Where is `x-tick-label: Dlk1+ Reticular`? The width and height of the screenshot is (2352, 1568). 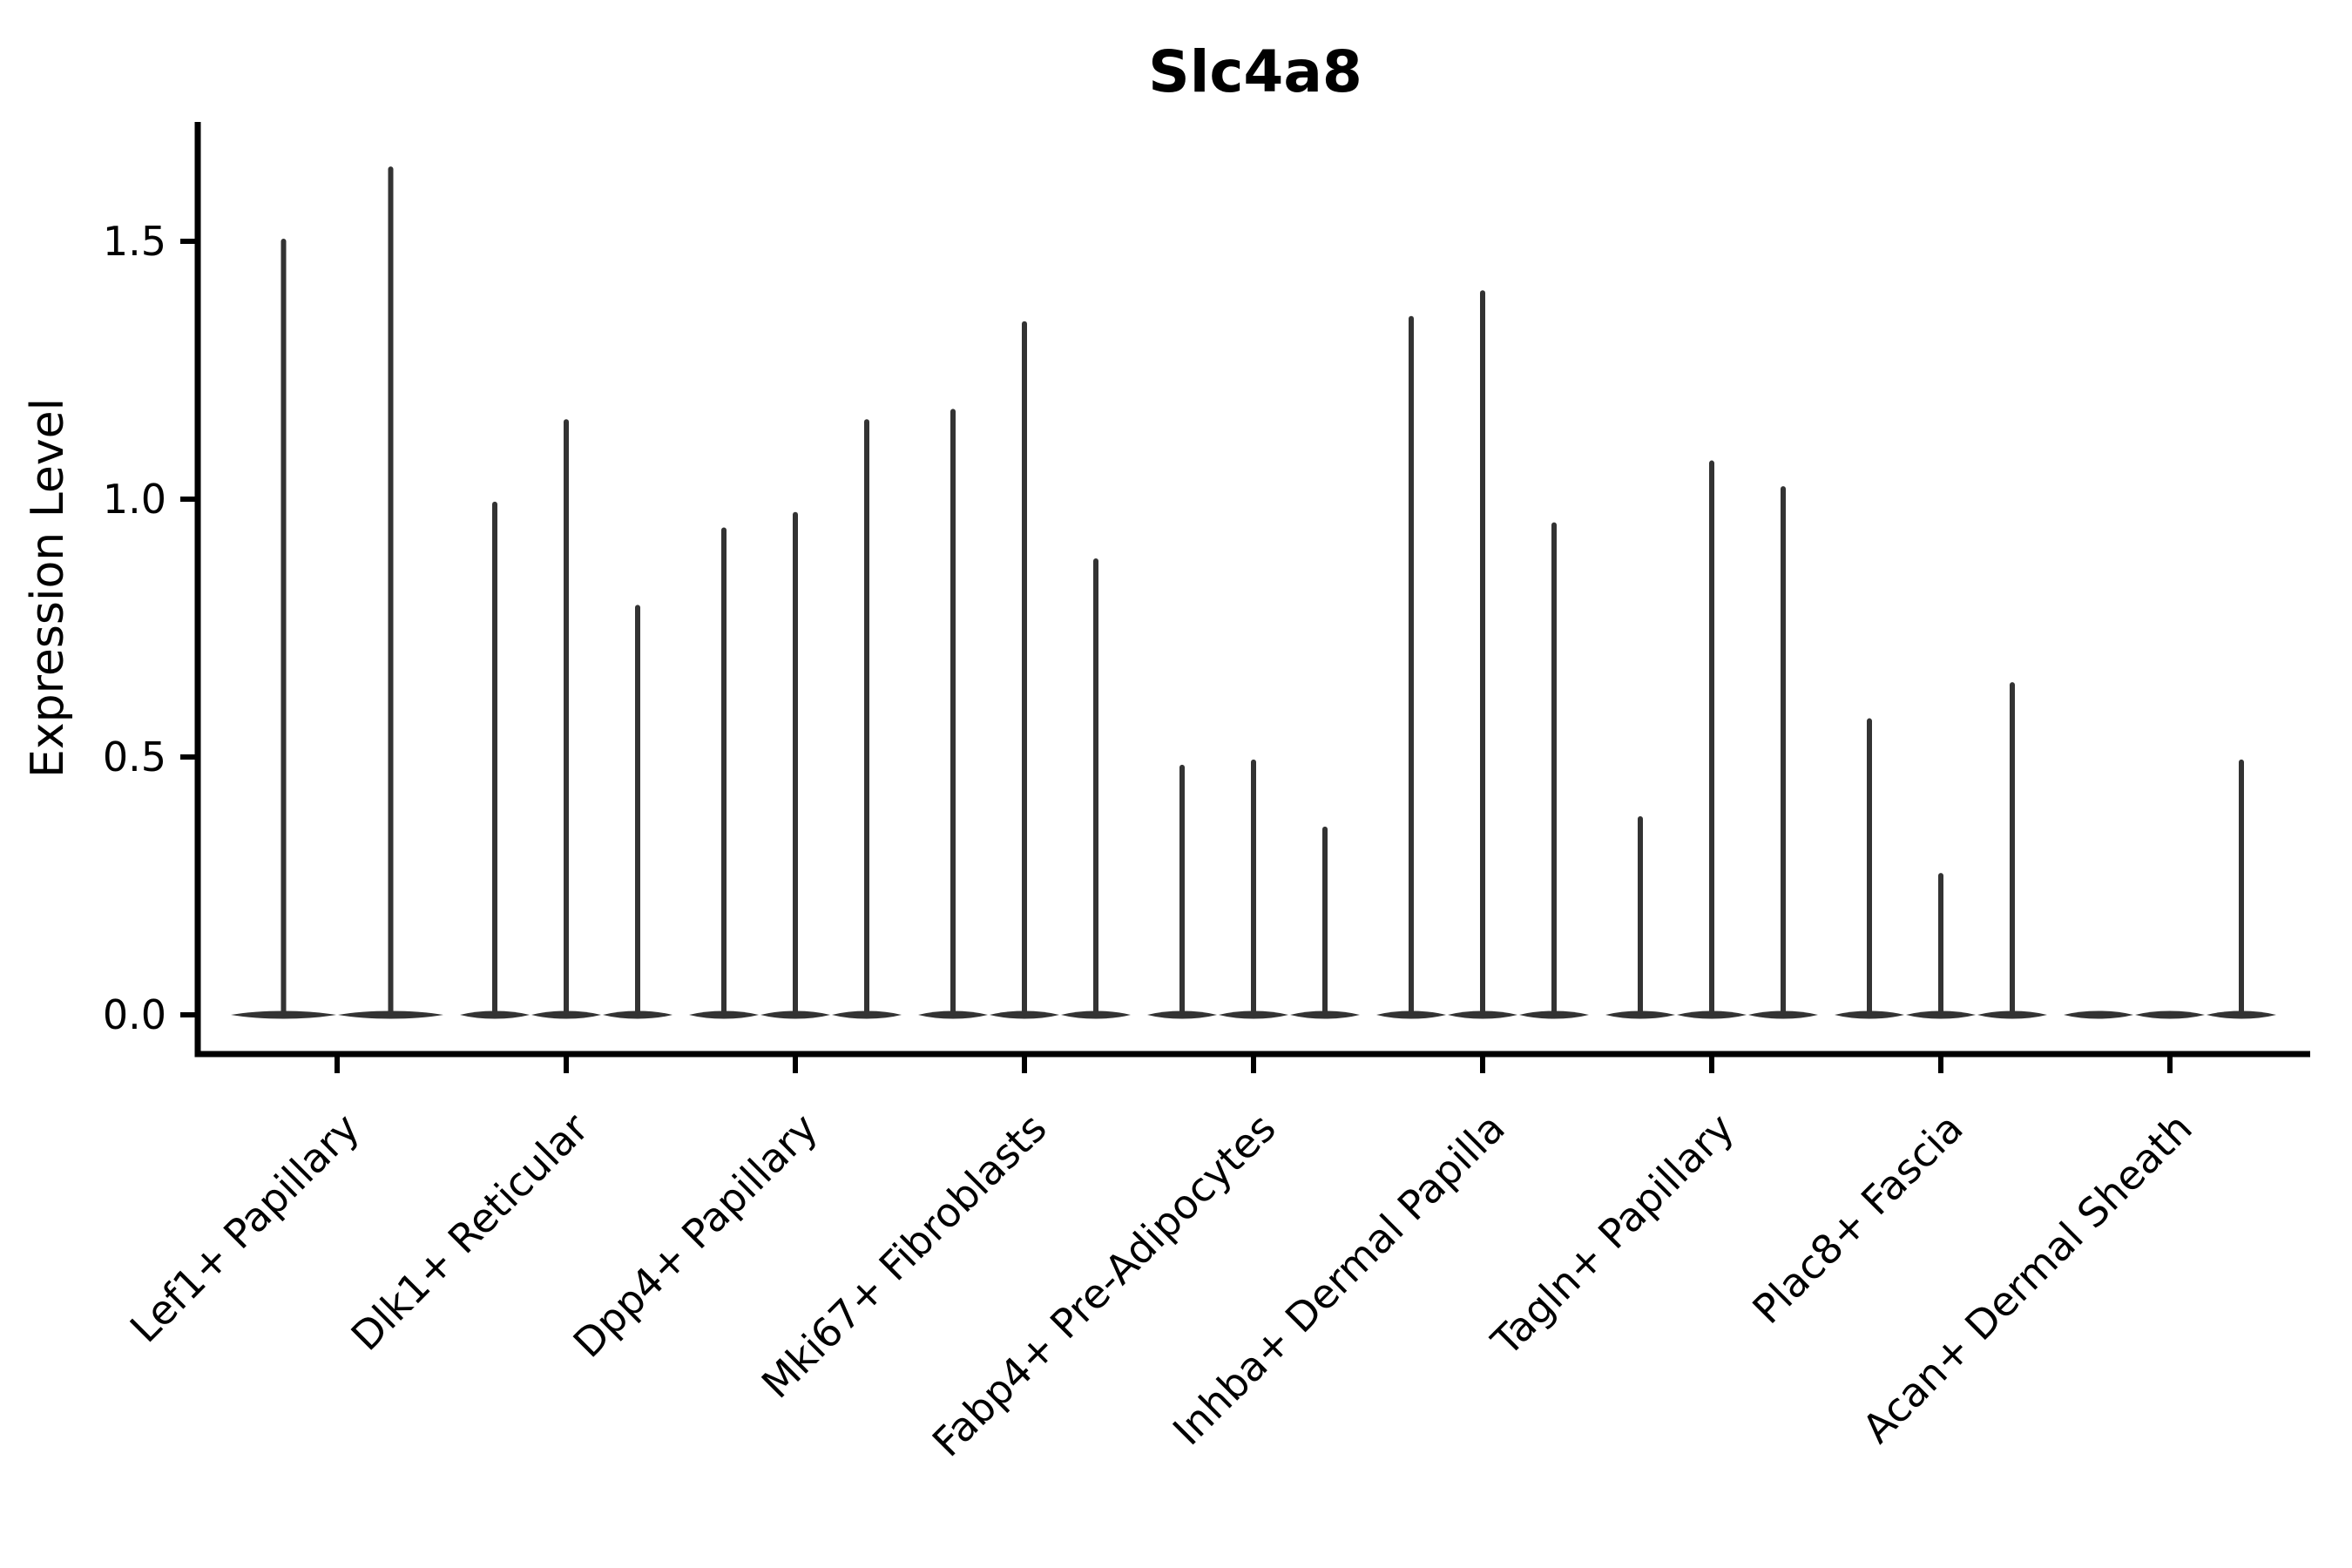 x-tick-label: Dlk1+ Reticular is located at coordinates (470, 1232).